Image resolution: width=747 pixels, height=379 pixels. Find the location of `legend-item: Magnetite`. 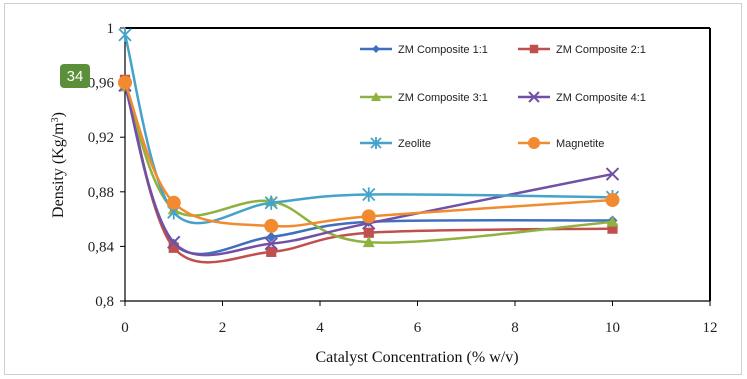

legend-item: Magnetite is located at coordinates (561, 143).